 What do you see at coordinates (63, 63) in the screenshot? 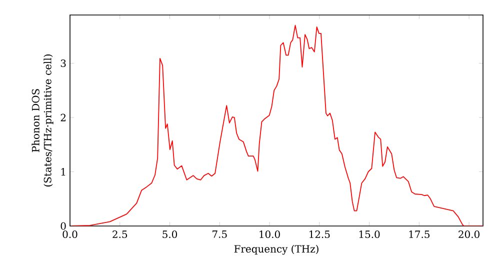
I see `y-tick-label: 3` at bounding box center [63, 63].